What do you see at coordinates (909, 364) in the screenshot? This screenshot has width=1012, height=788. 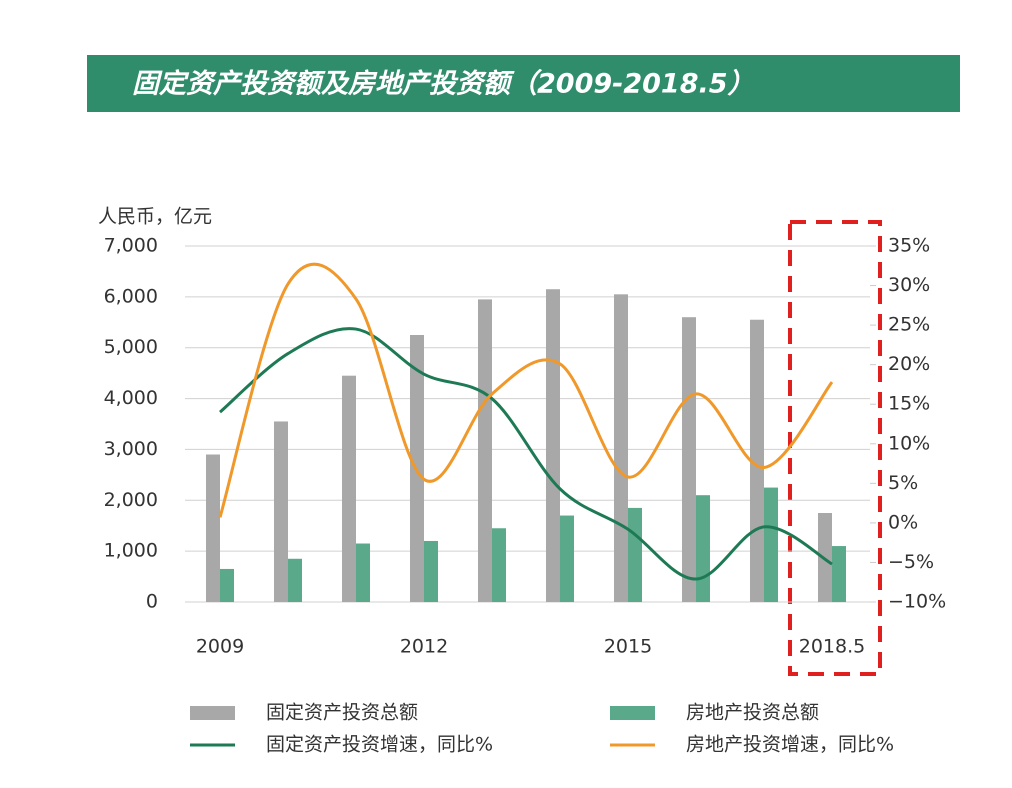 I see `y2-tick-label: 20%` at bounding box center [909, 364].